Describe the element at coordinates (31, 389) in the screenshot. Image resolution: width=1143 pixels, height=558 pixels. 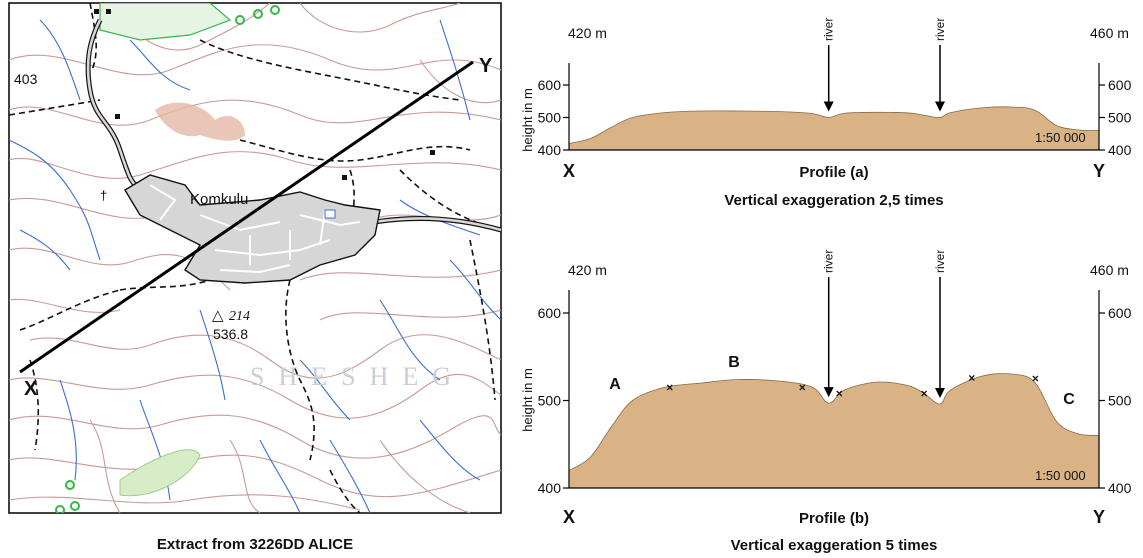
I see `section-end-x-label: X` at that location.